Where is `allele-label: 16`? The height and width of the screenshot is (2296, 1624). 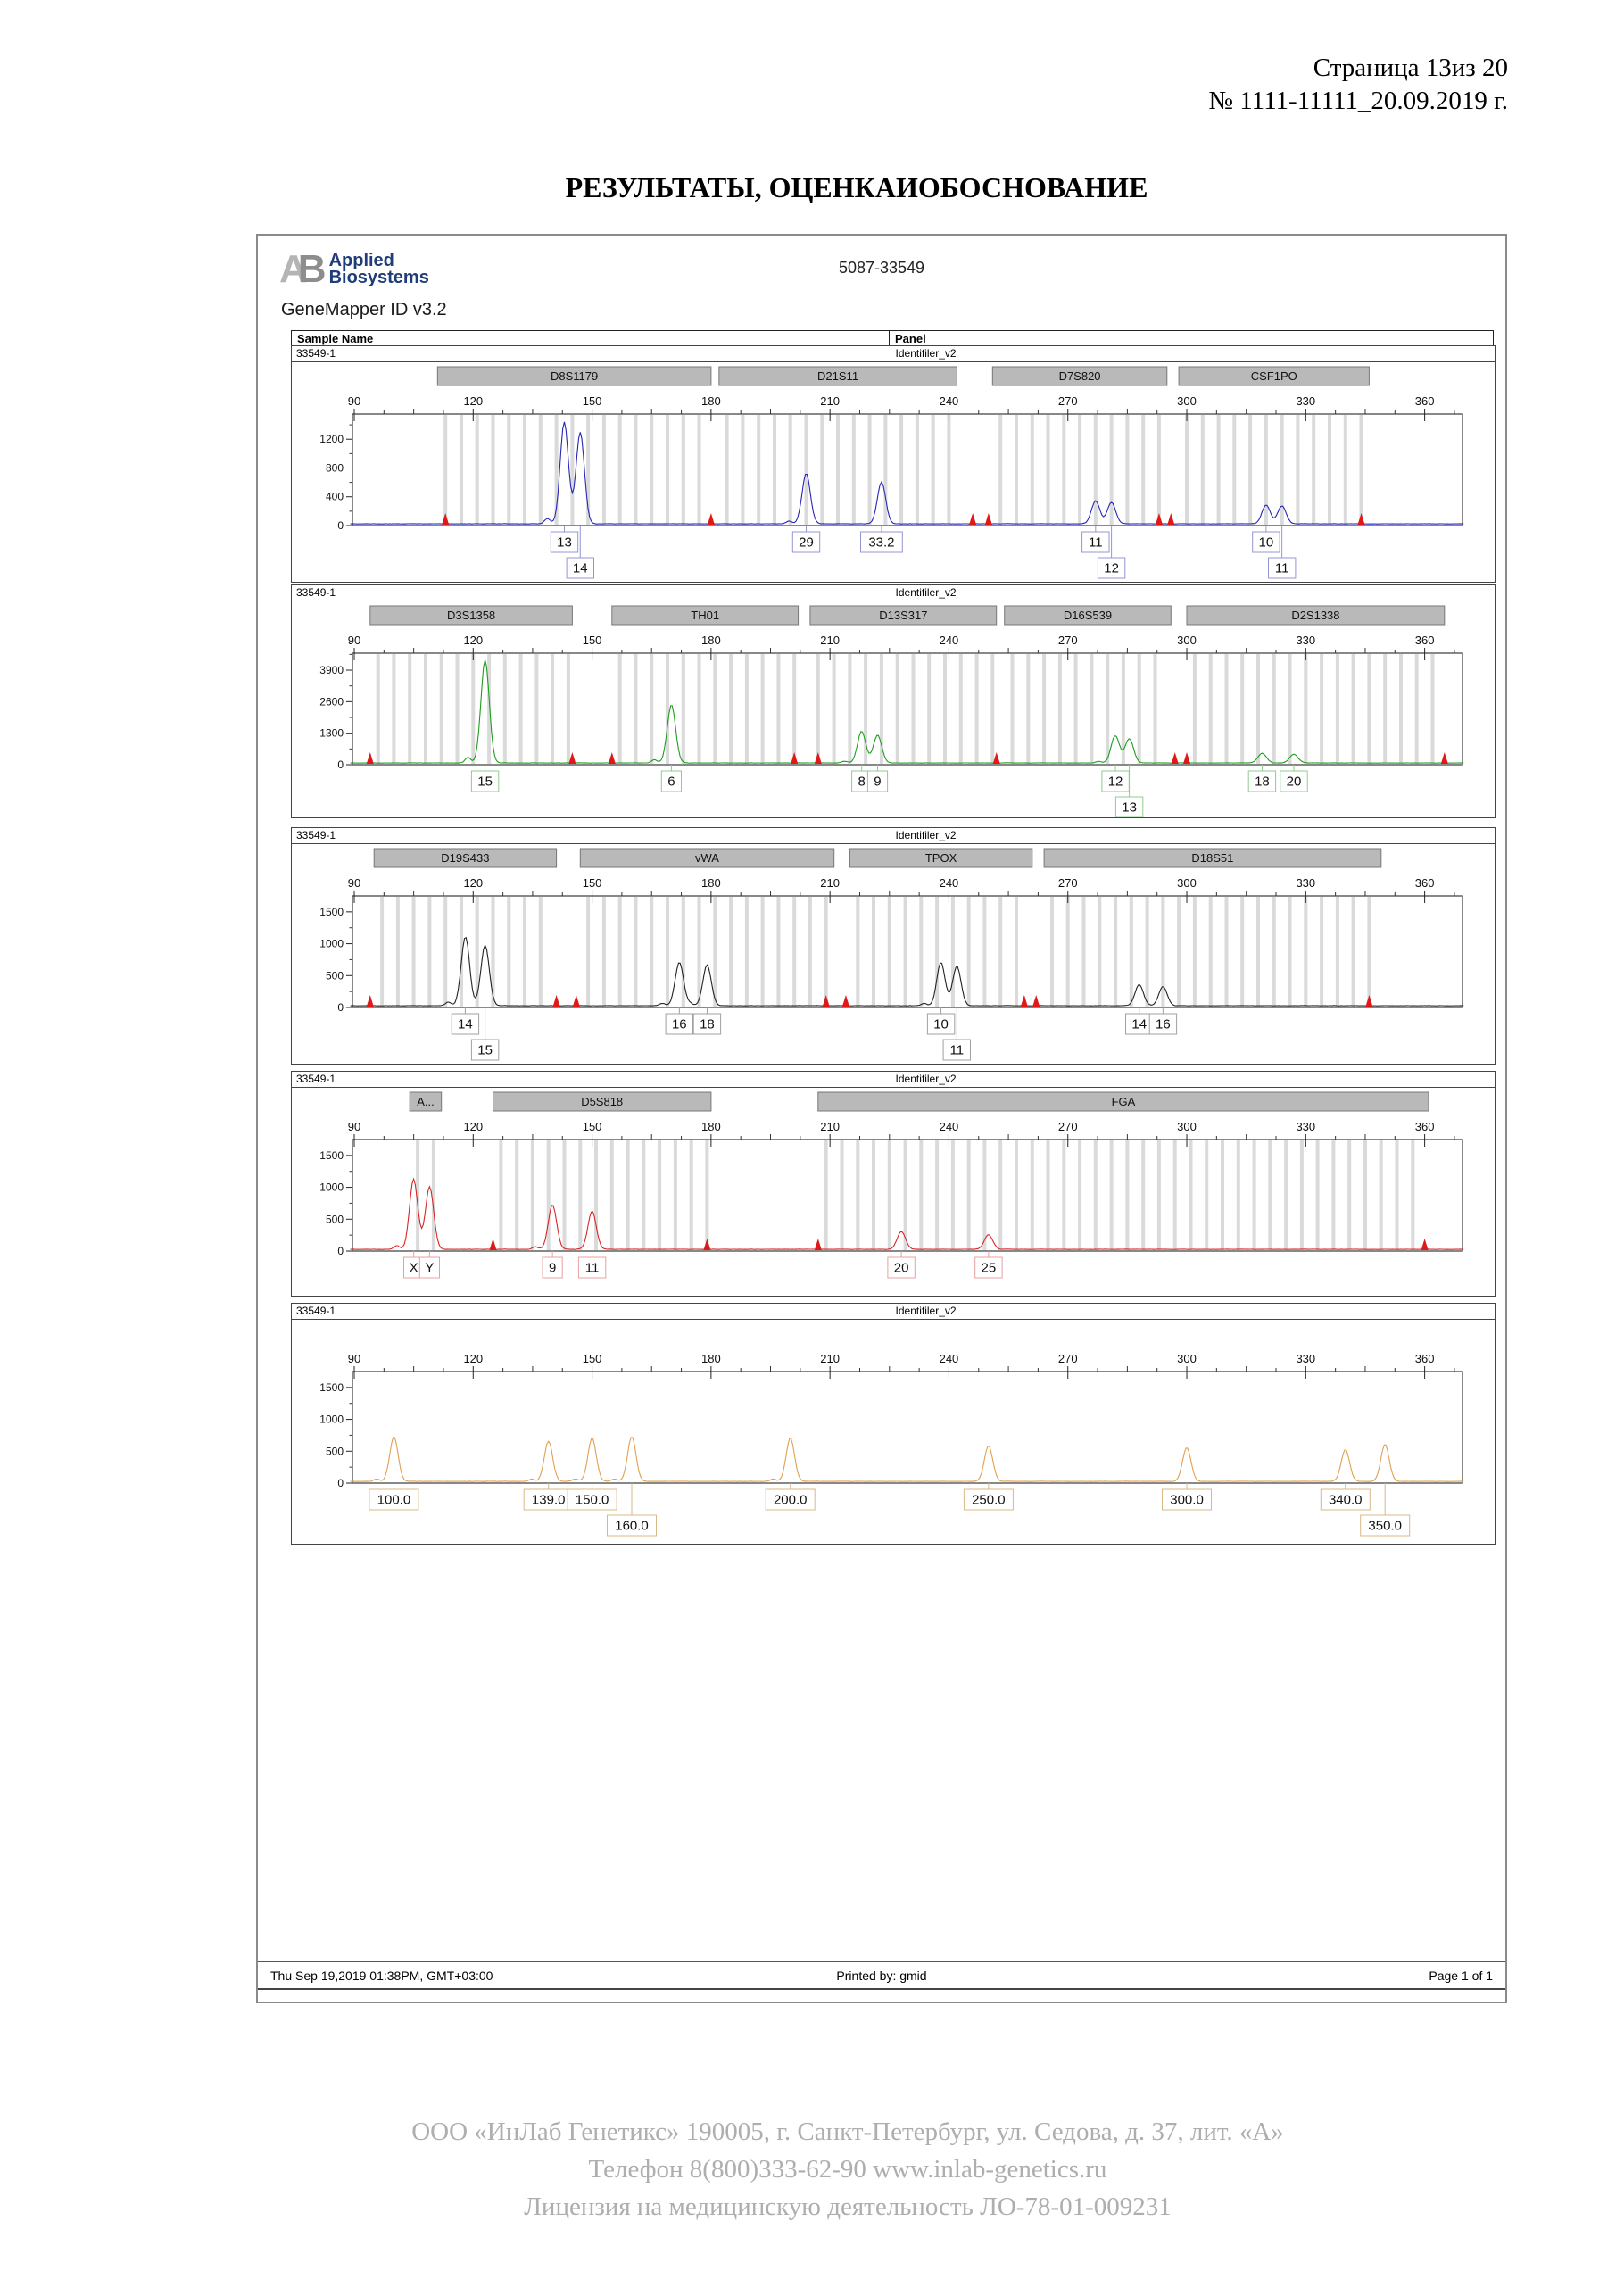 allele-label: 16 is located at coordinates (679, 1024).